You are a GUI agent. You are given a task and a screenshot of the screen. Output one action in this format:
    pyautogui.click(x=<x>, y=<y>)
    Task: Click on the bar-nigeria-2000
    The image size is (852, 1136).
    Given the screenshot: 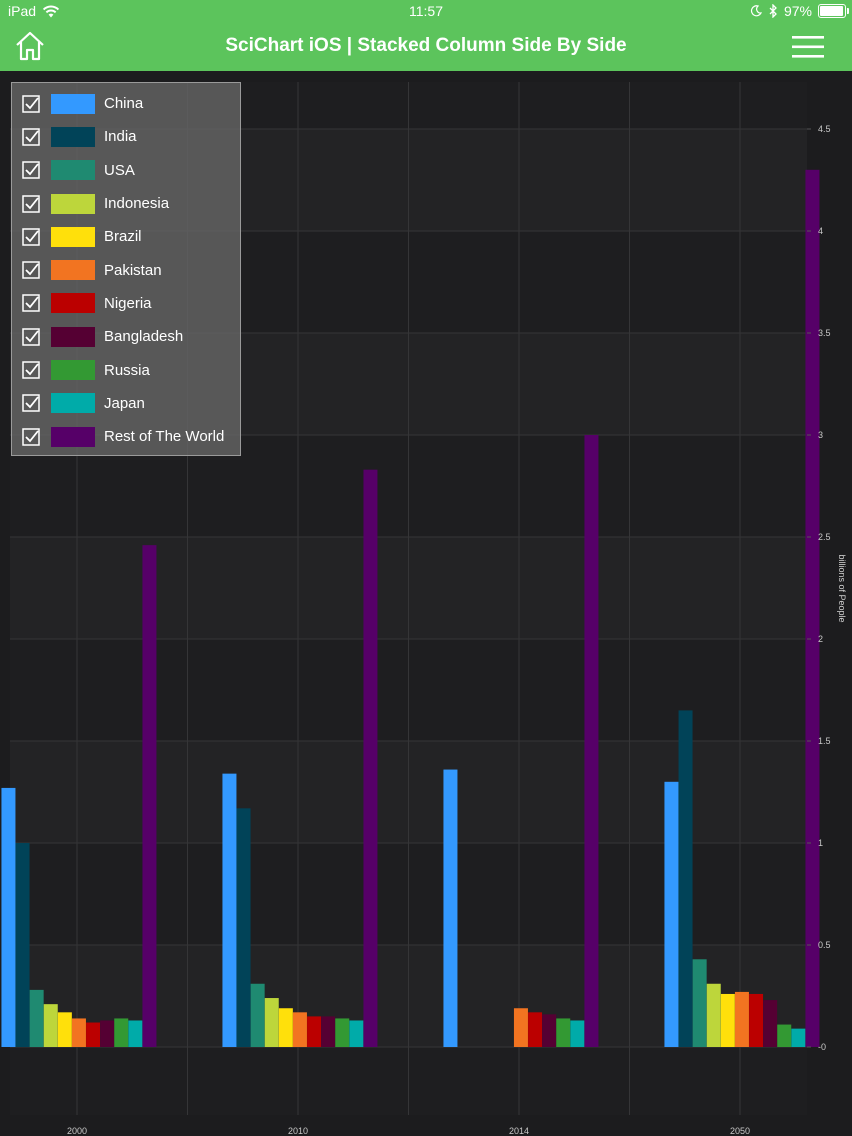 What is the action you would take?
    pyautogui.click(x=93, y=1034)
    